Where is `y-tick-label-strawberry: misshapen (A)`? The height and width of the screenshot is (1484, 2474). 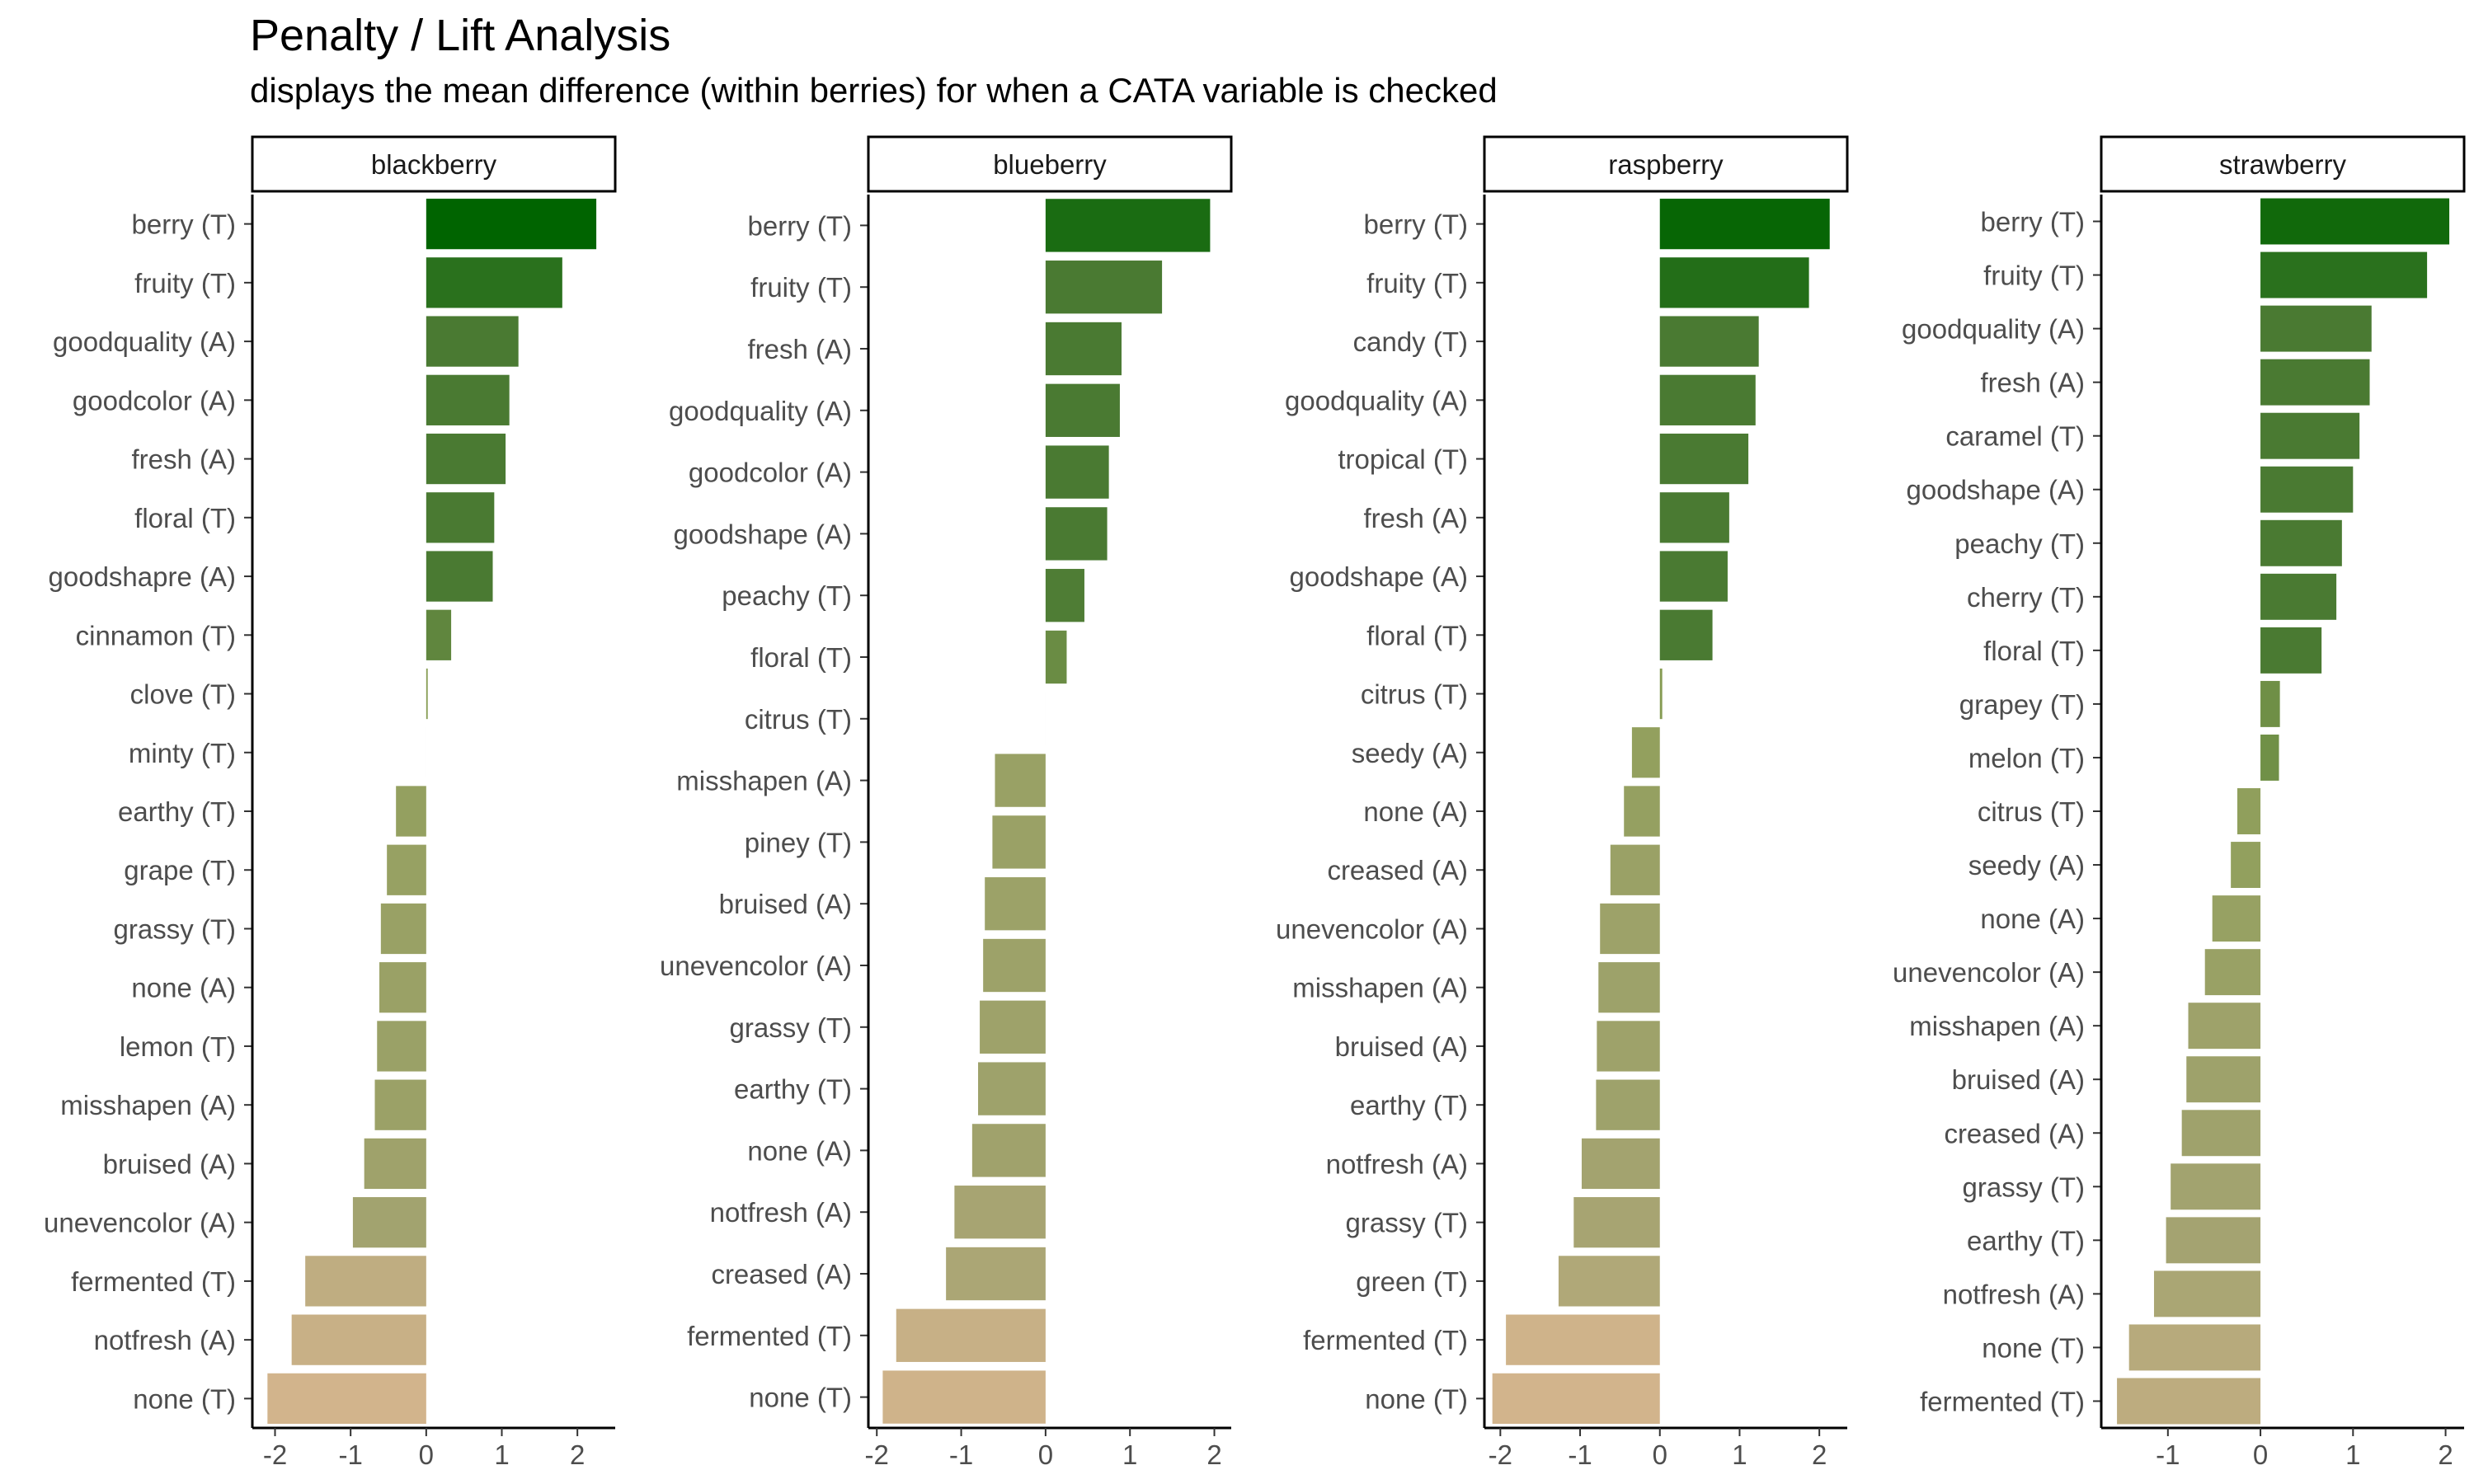 y-tick-label-strawberry: misshapen (A) is located at coordinates (1997, 1026).